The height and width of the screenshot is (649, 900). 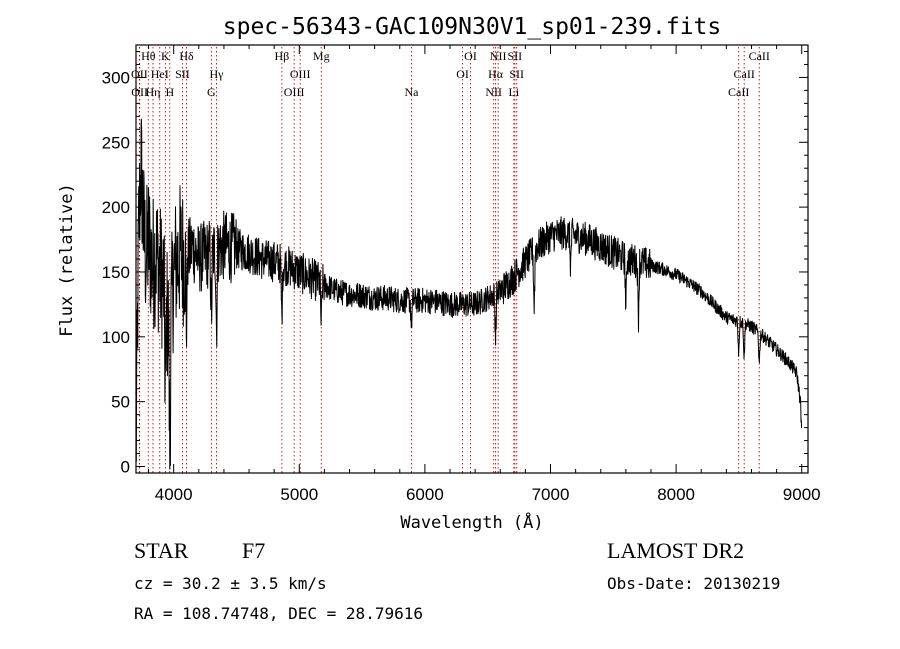 I want to click on y-tick-label: 250, so click(x=116, y=142).